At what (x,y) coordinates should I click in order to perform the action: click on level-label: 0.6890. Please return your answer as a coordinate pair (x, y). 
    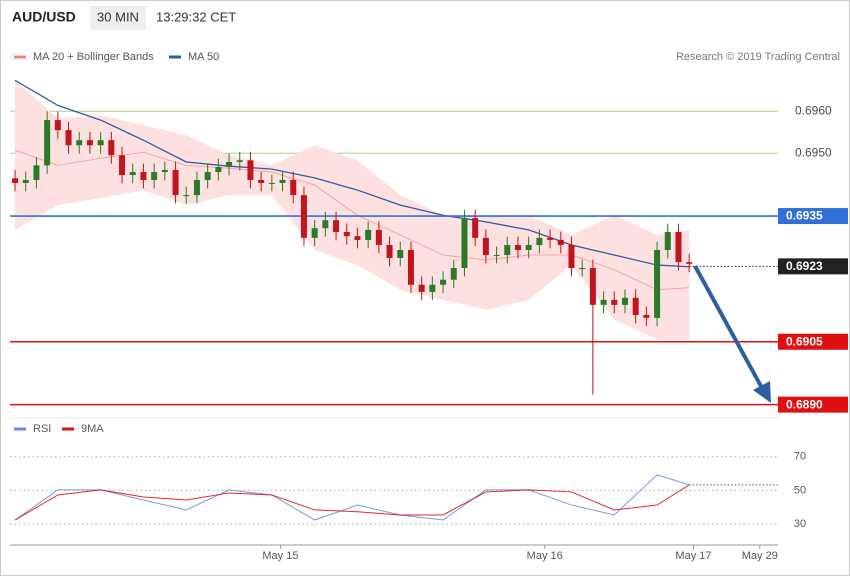
    Looking at the image, I should click on (804, 404).